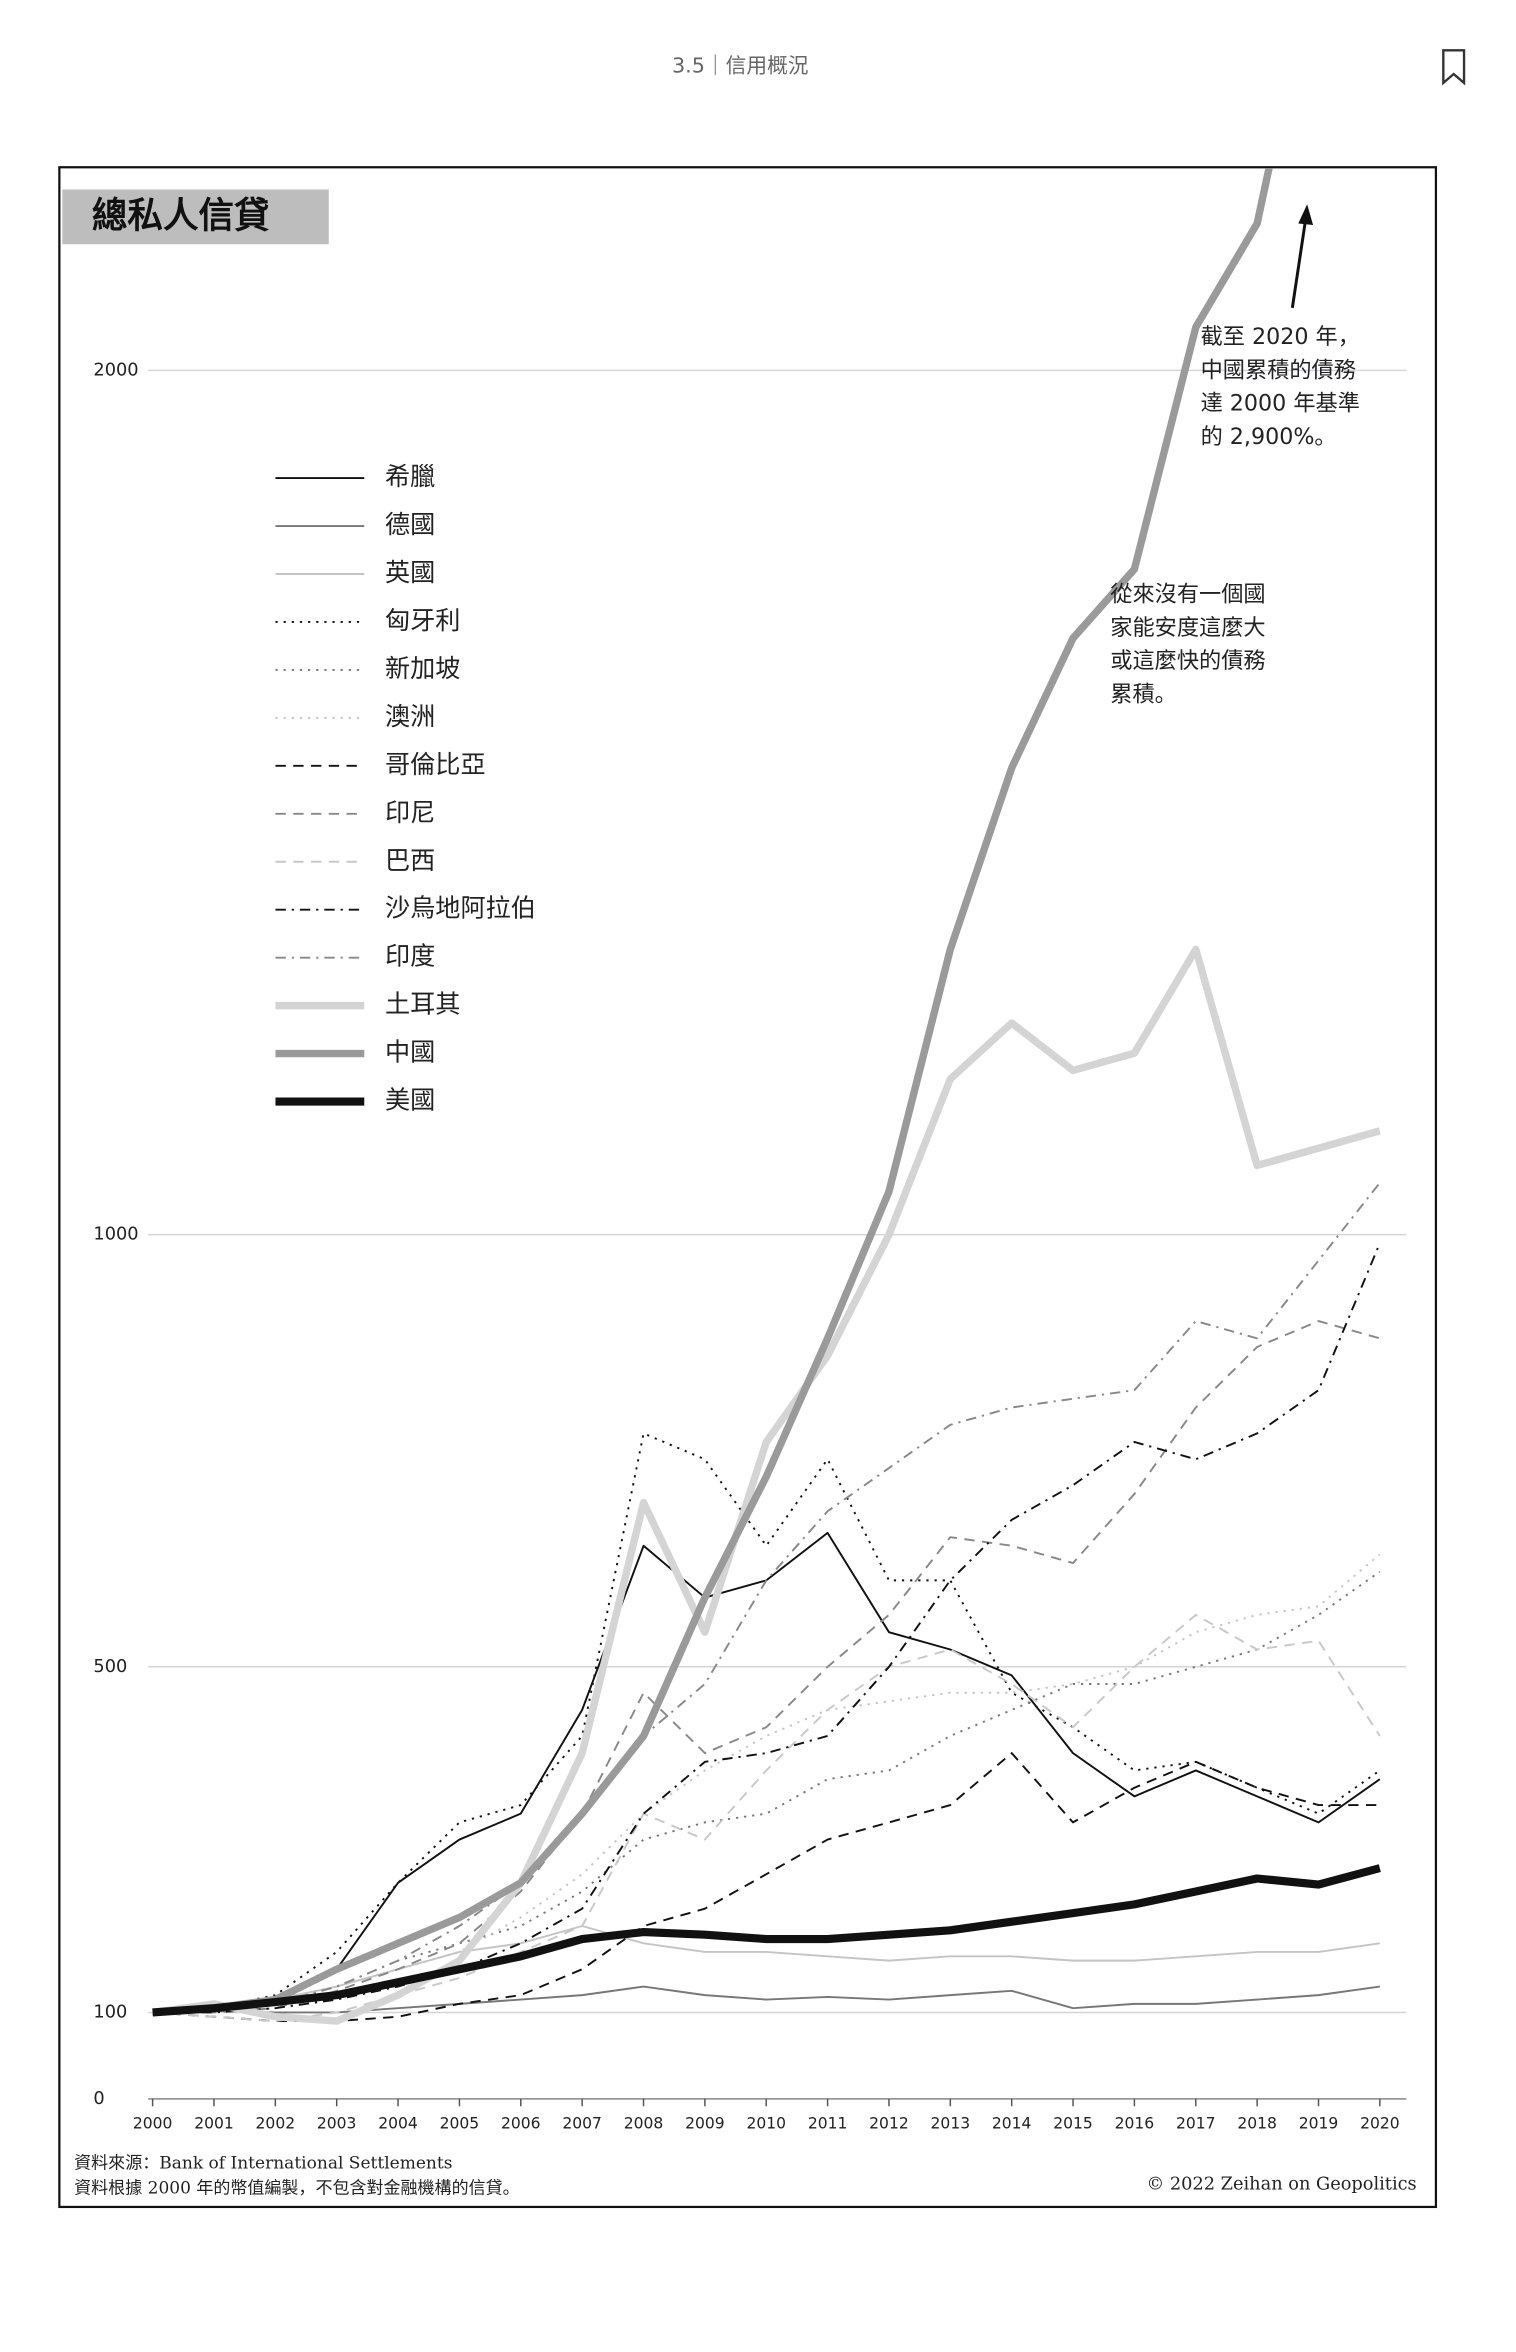 Image resolution: width=1516 pixels, height=2352 pixels. I want to click on x-tick-label: 2020, so click(1380, 2124).